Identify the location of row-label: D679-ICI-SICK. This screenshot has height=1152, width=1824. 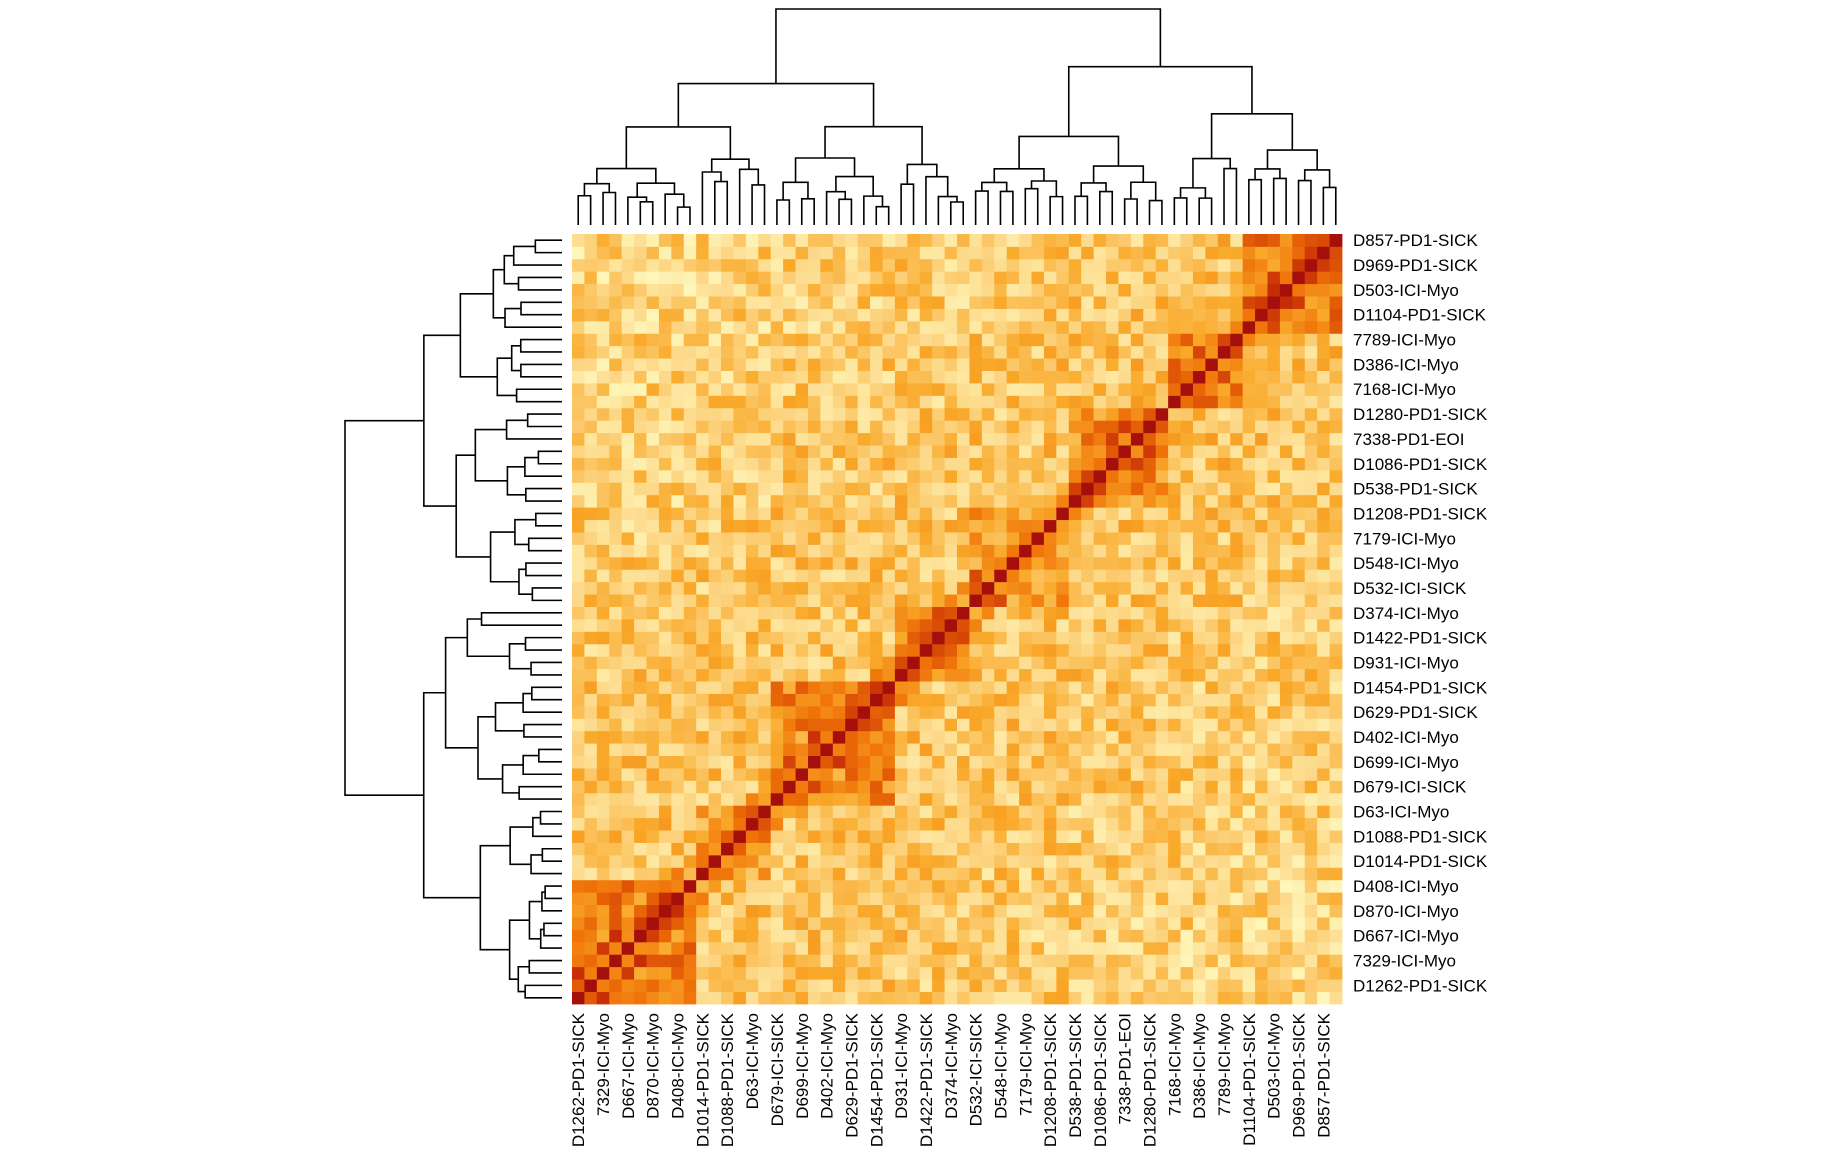
(1410, 787).